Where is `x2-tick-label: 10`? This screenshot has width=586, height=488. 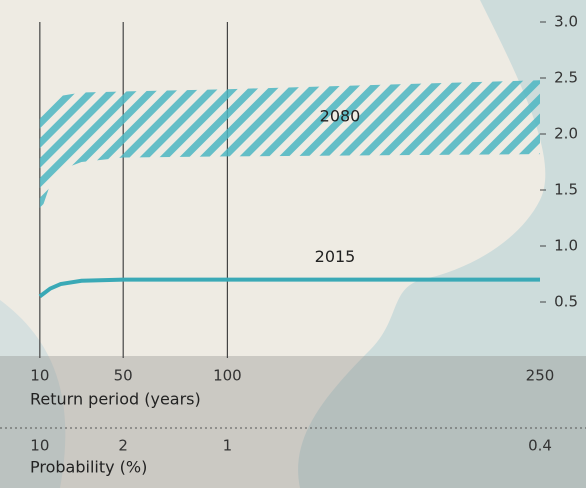
x2-tick-label: 10 is located at coordinates (39, 446).